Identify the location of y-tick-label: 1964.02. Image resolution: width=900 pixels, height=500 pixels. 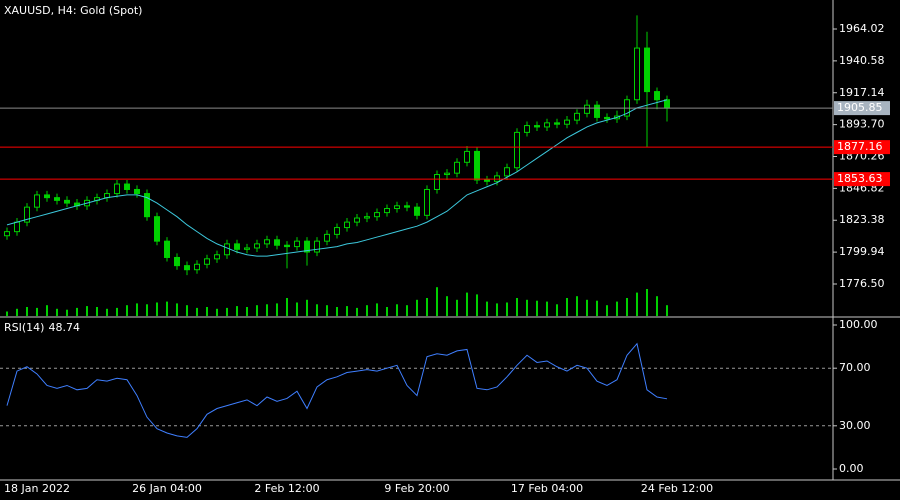
(862, 28).